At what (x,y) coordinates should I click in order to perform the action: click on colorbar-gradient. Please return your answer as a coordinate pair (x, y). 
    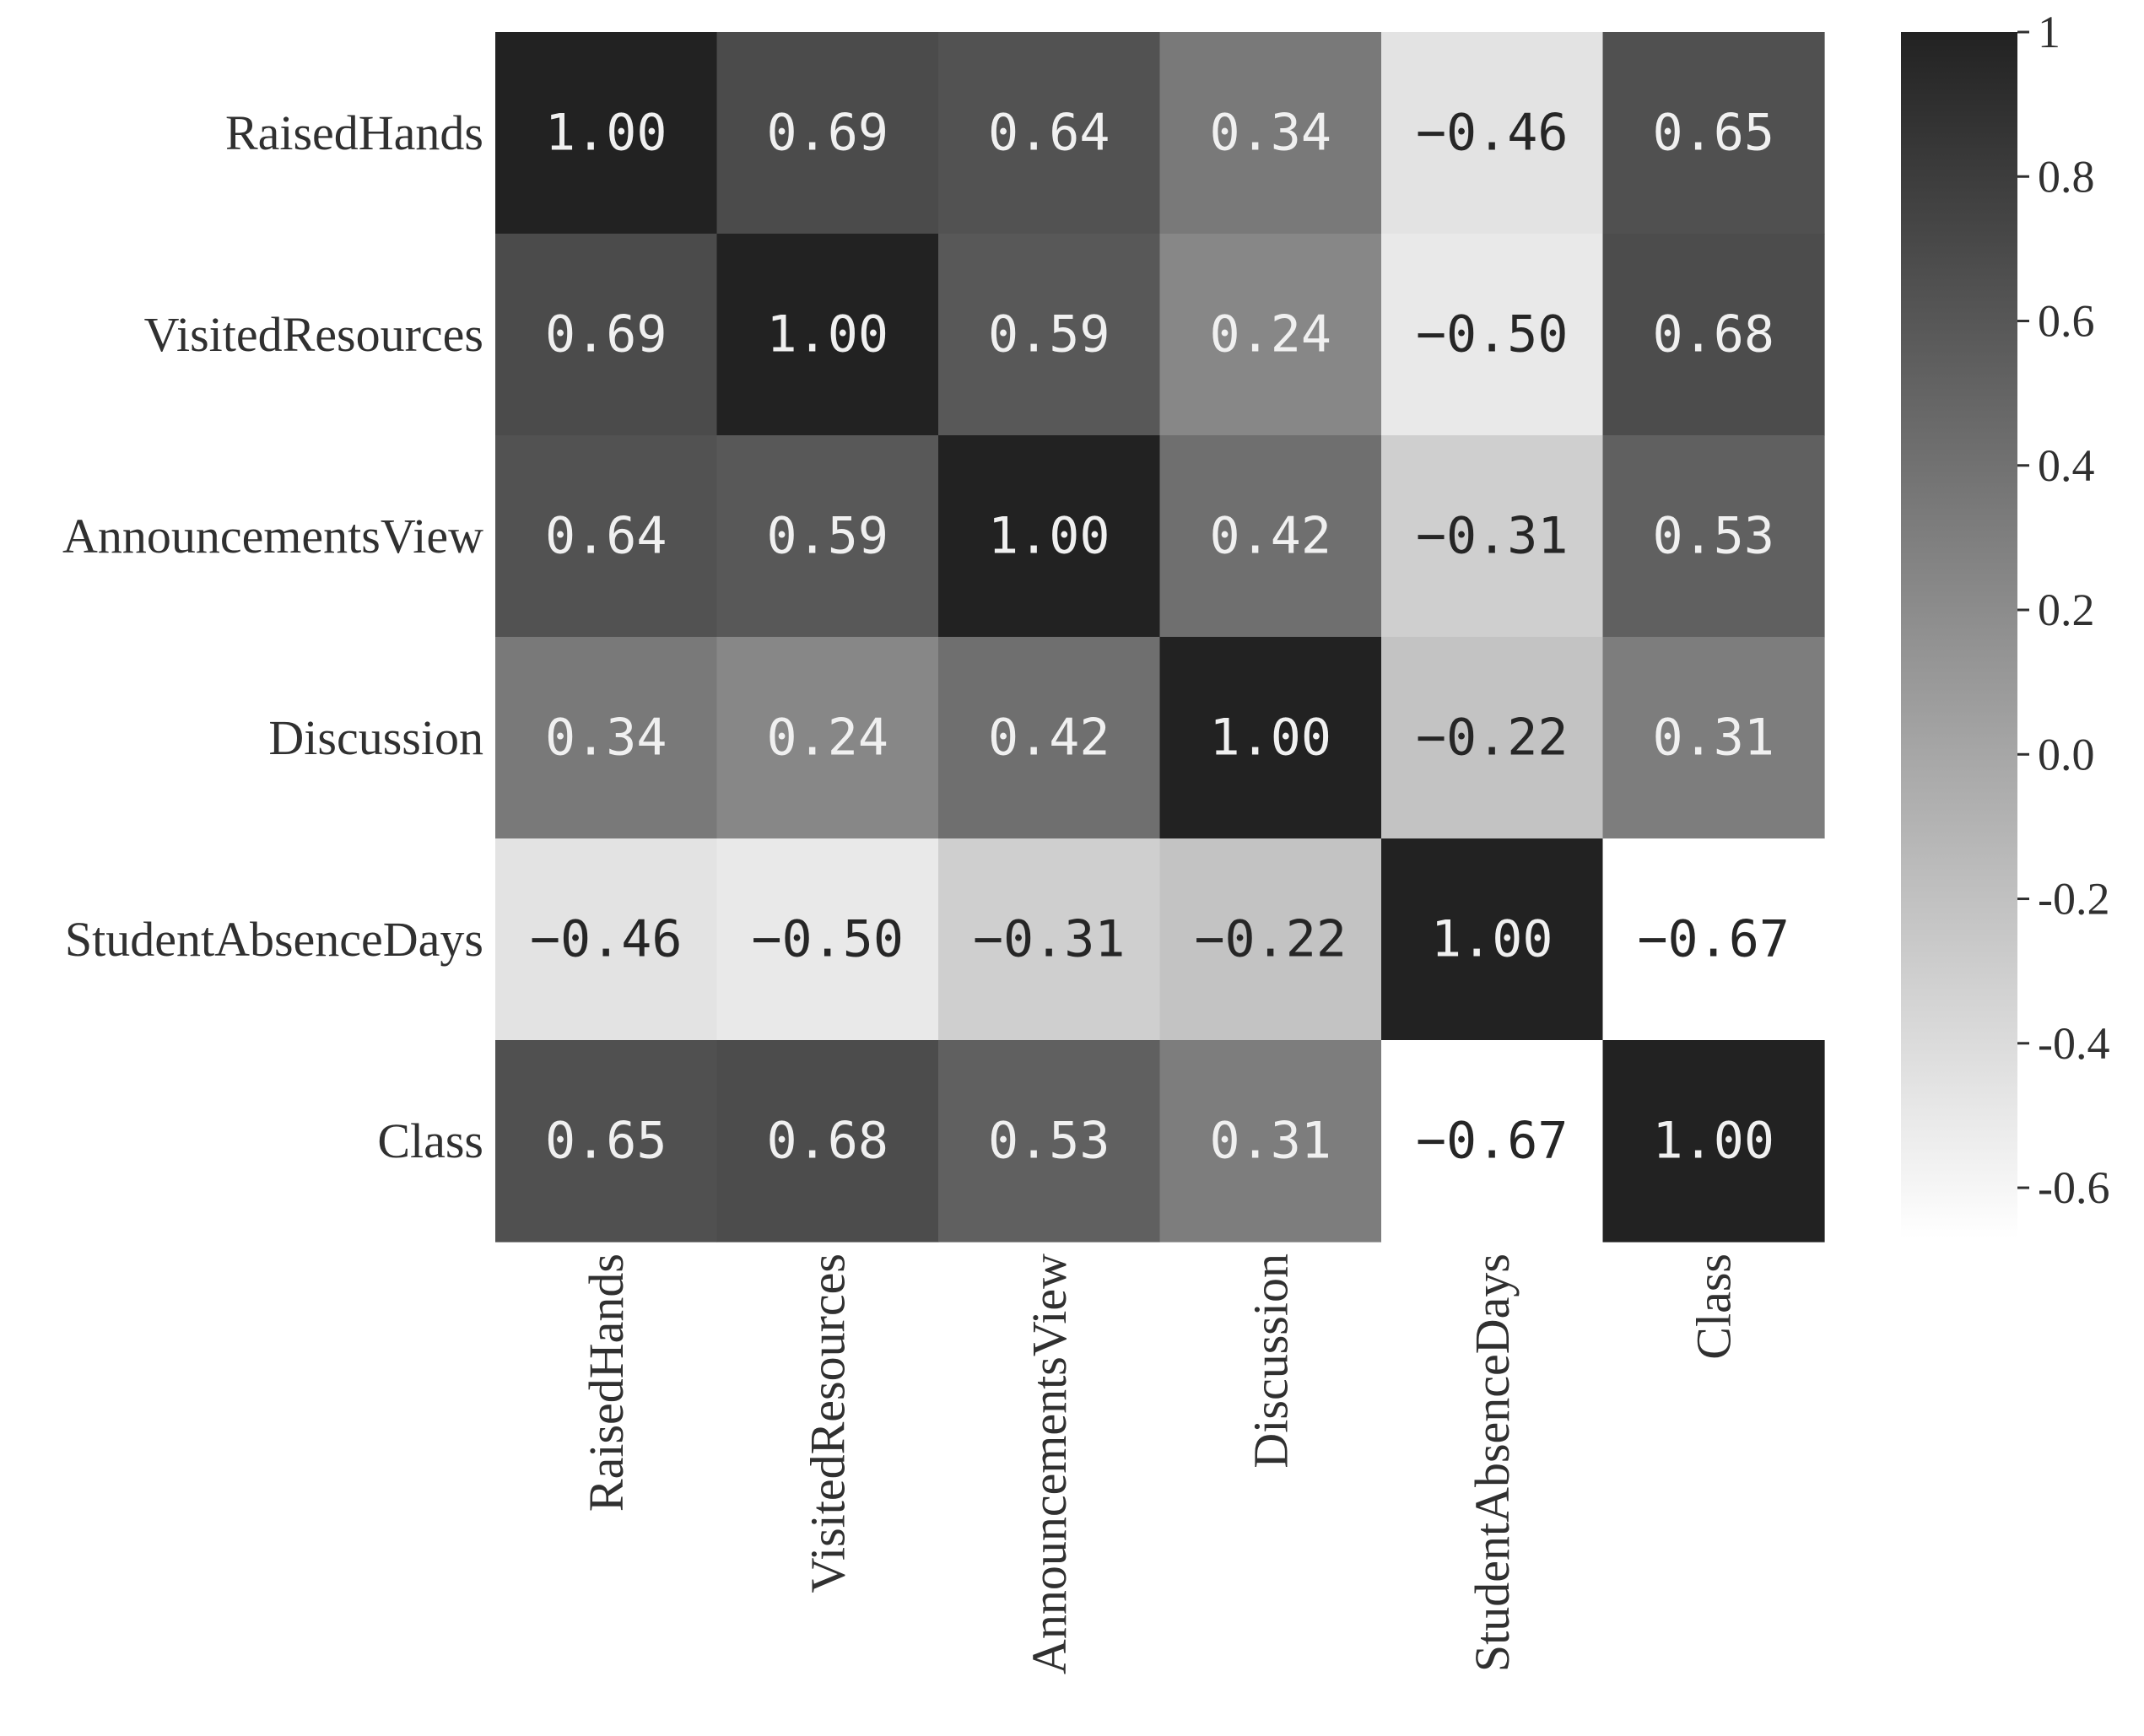
    Looking at the image, I should click on (1959, 635).